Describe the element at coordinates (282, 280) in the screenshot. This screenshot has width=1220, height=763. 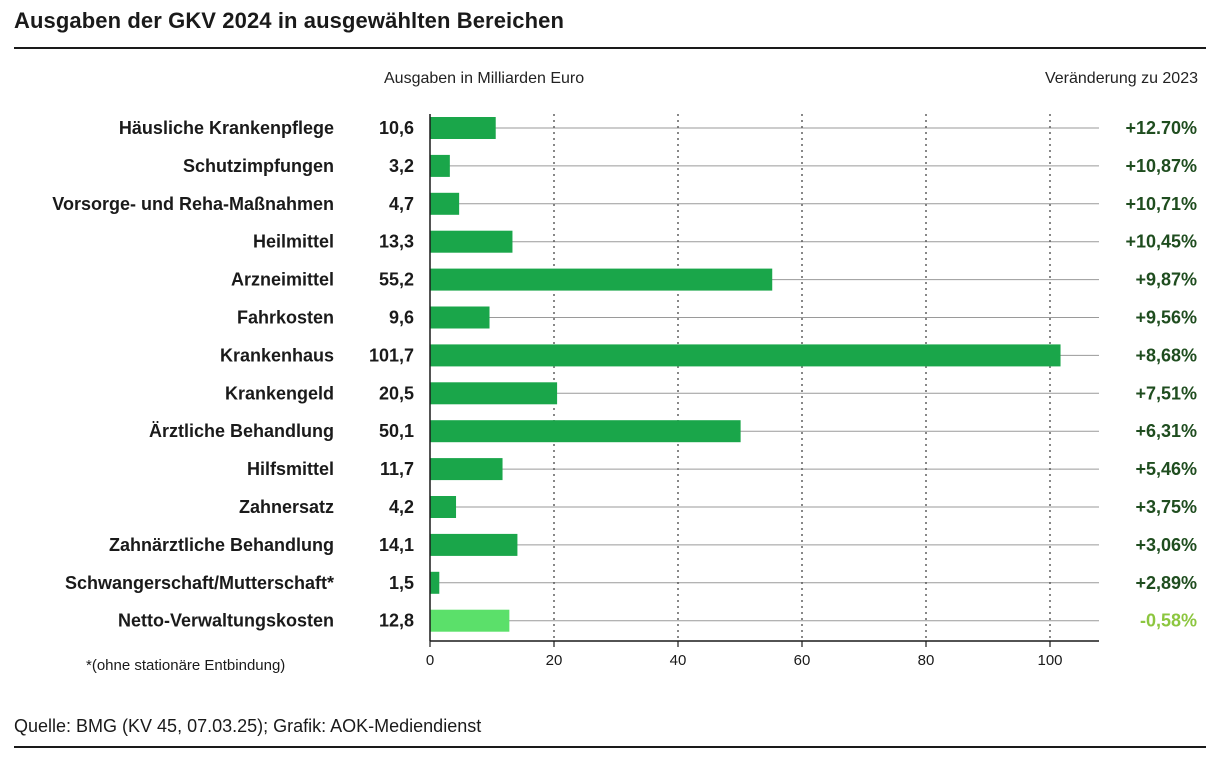
I see `category-label: Arzneimittel` at that location.